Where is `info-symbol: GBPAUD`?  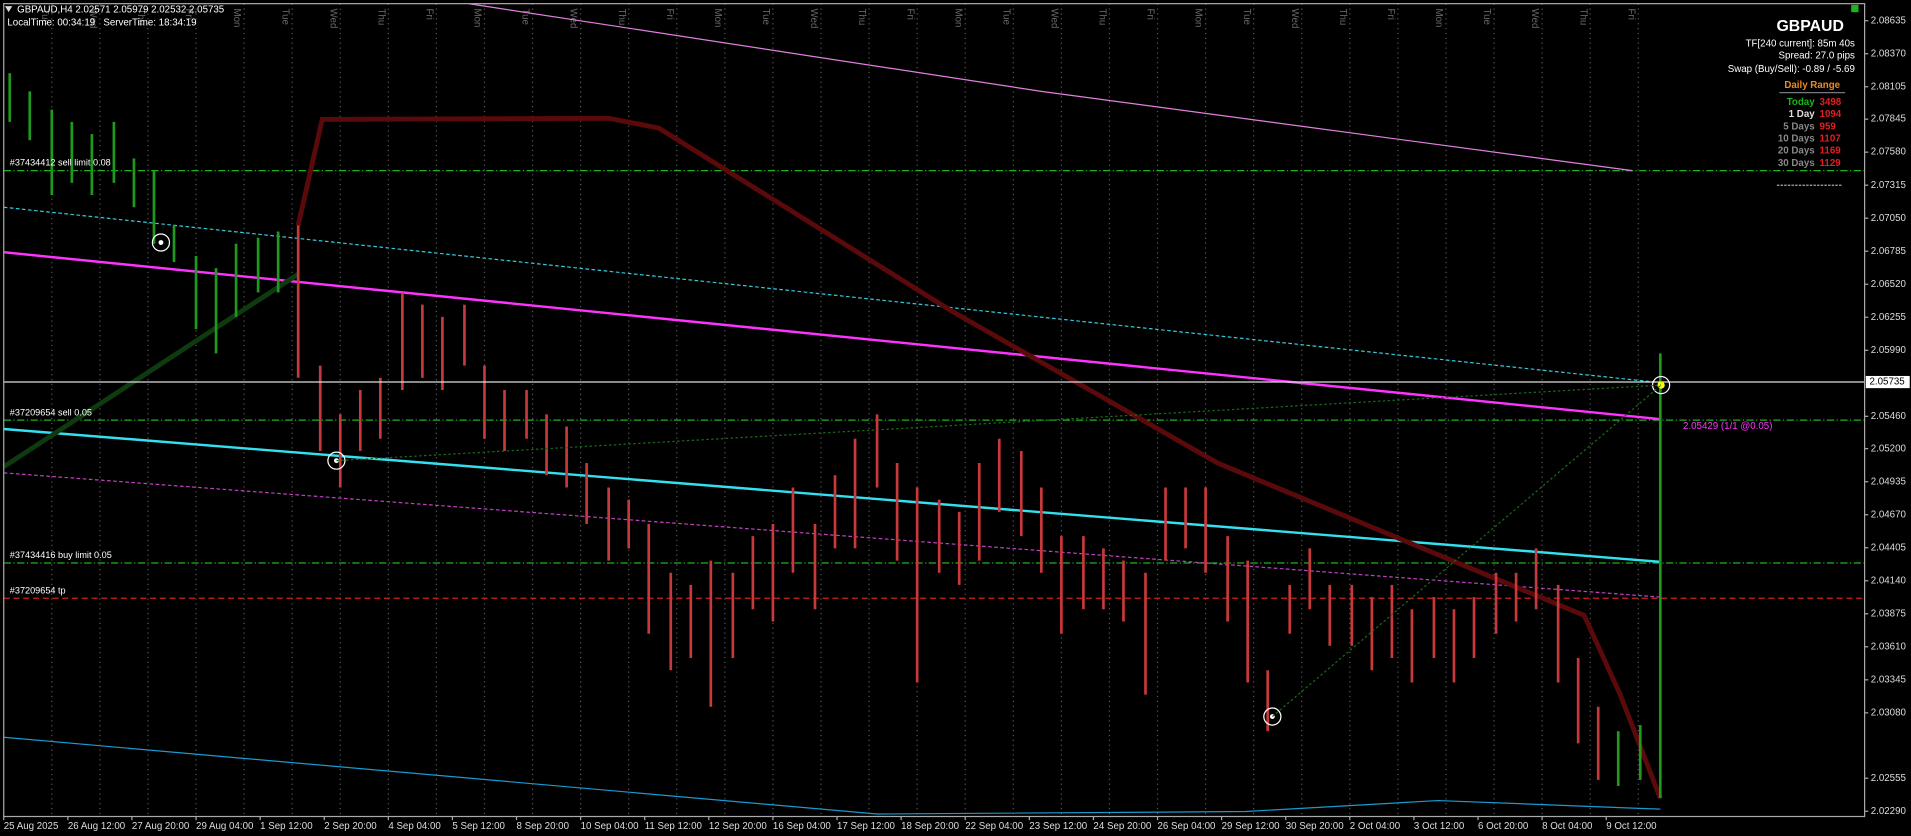
info-symbol: GBPAUD is located at coordinates (1809, 26).